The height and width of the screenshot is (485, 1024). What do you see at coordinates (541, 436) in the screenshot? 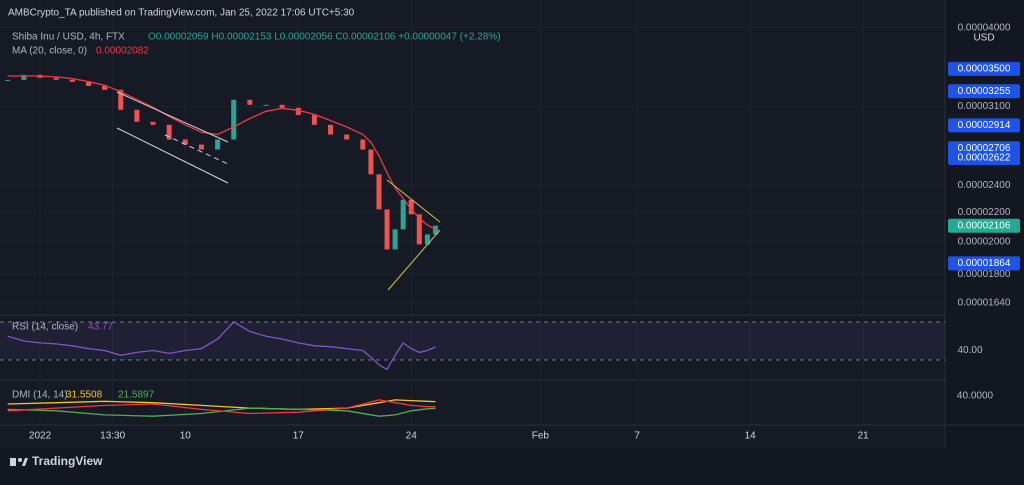
I see `x-tick-label: Feb` at bounding box center [541, 436].